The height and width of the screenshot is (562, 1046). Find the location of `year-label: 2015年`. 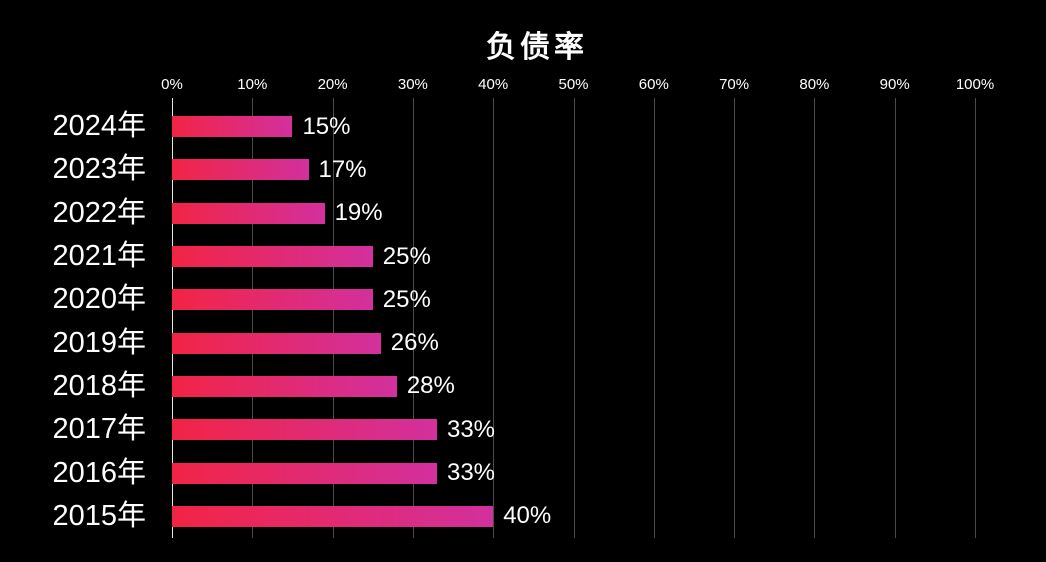

year-label: 2015年 is located at coordinates (99, 515).